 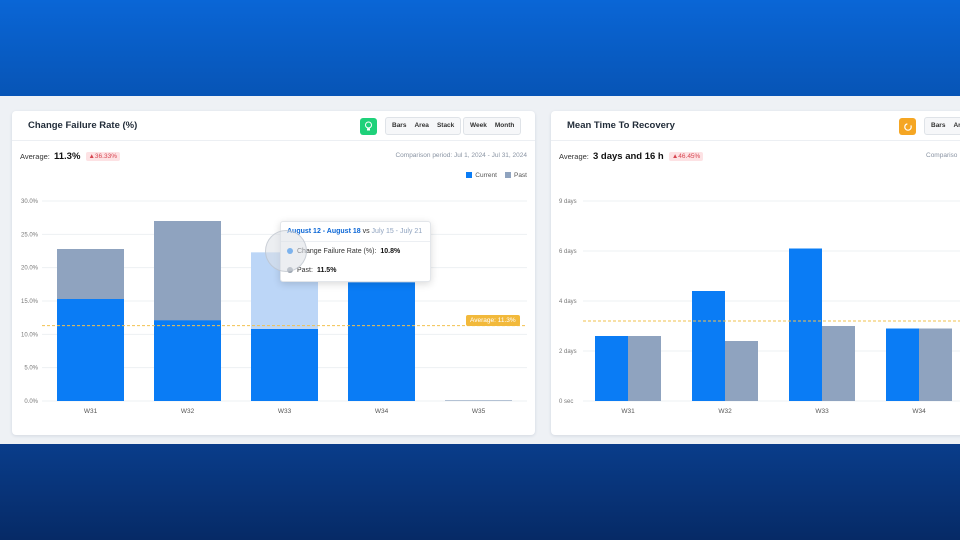 I want to click on cfr-average-label: Average:, so click(x=35, y=156).